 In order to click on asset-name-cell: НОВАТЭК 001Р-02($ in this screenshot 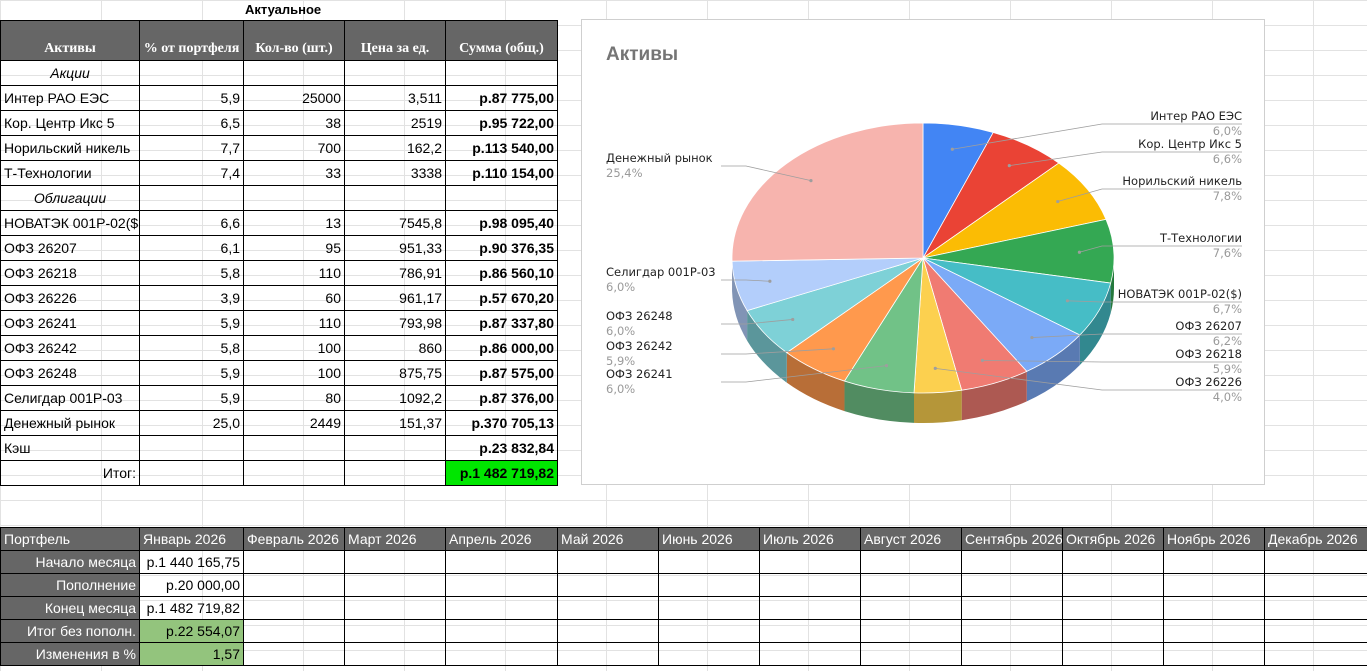, I will do `click(70, 223)`.